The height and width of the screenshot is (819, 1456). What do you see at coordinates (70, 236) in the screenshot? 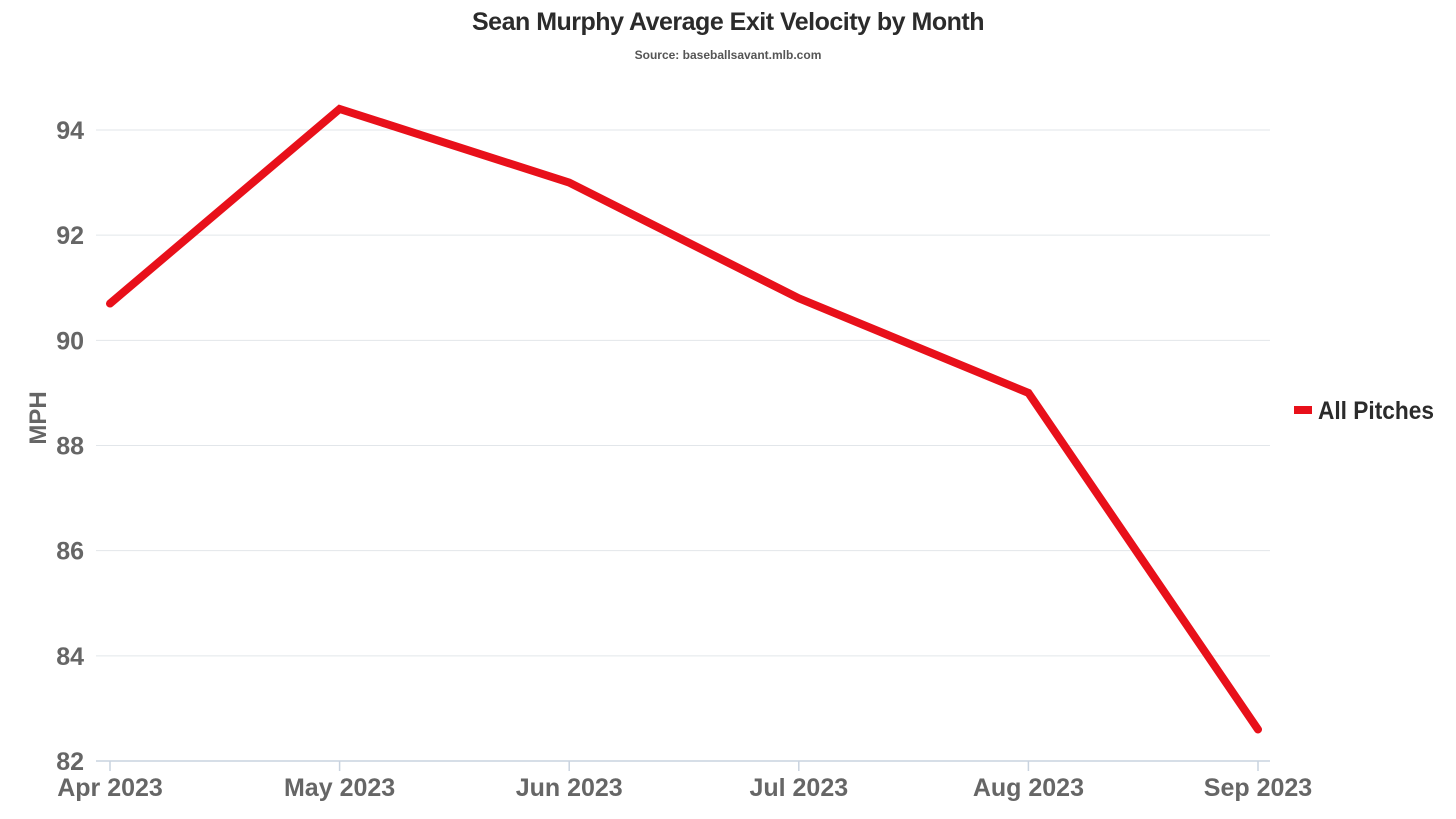
I see `y-tick-label: 92` at bounding box center [70, 236].